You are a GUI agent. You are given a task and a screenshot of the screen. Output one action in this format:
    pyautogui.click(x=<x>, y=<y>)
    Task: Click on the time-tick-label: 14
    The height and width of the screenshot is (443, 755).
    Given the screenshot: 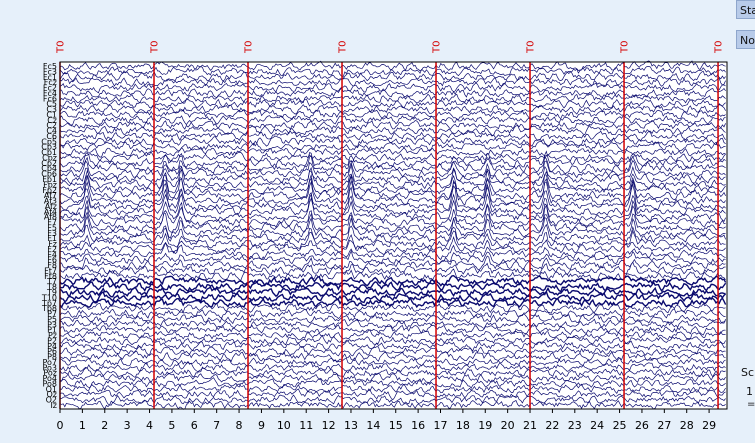 What is the action you would take?
    pyautogui.click(x=373, y=425)
    